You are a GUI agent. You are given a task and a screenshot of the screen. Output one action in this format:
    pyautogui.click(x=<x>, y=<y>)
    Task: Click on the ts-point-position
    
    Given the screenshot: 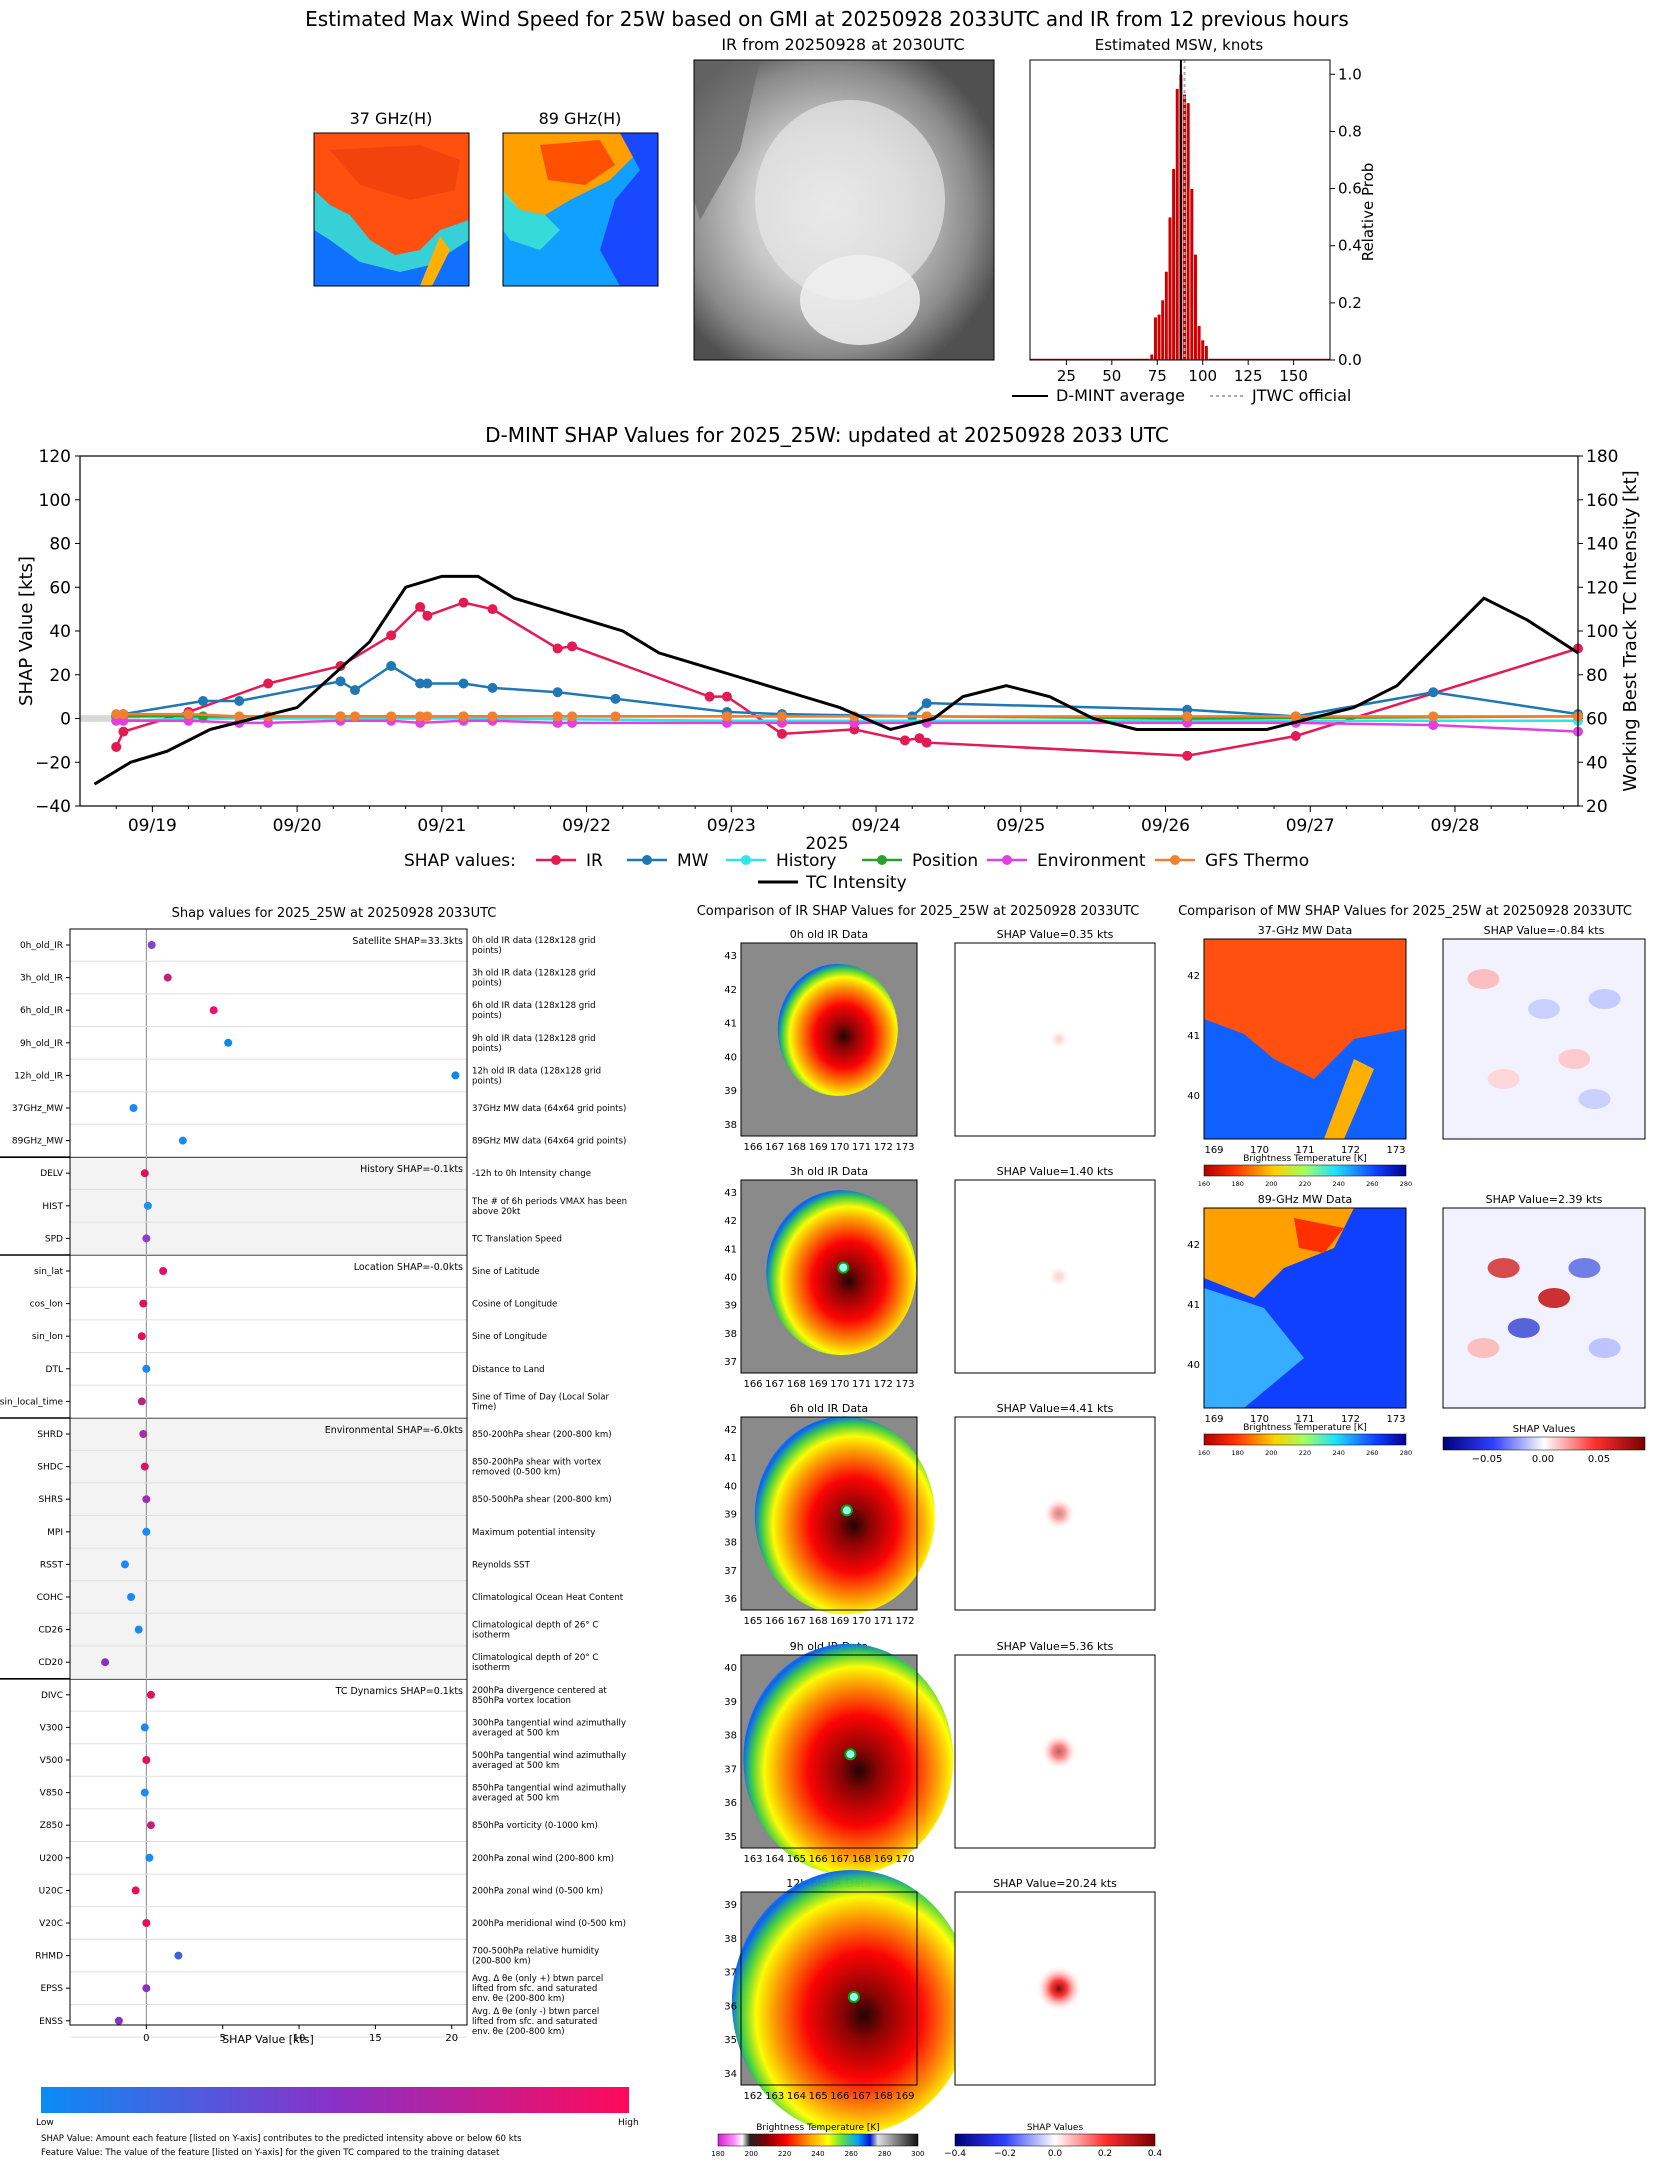 What is the action you would take?
    pyautogui.click(x=203, y=716)
    